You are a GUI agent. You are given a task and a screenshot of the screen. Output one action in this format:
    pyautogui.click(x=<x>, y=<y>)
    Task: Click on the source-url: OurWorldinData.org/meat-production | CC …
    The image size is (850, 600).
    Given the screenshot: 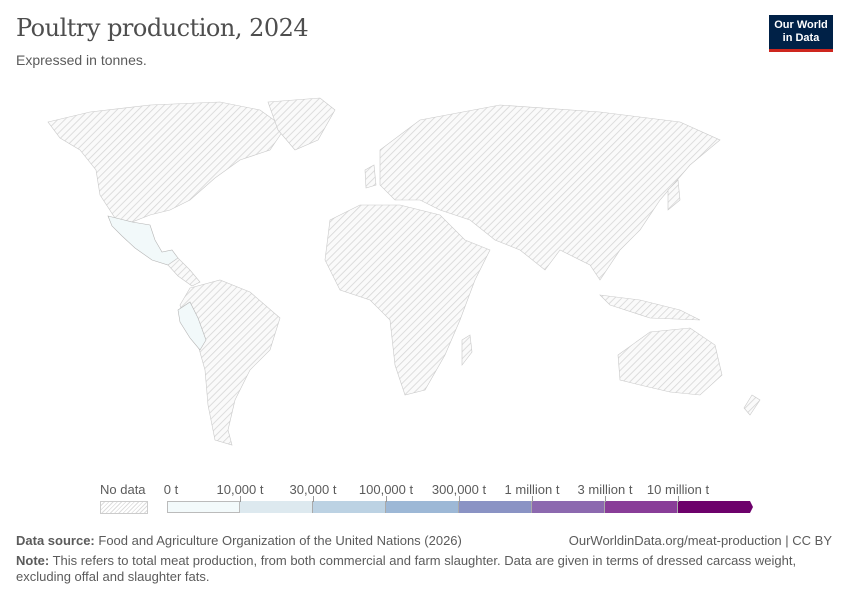 What is the action you would take?
    pyautogui.click(x=700, y=540)
    